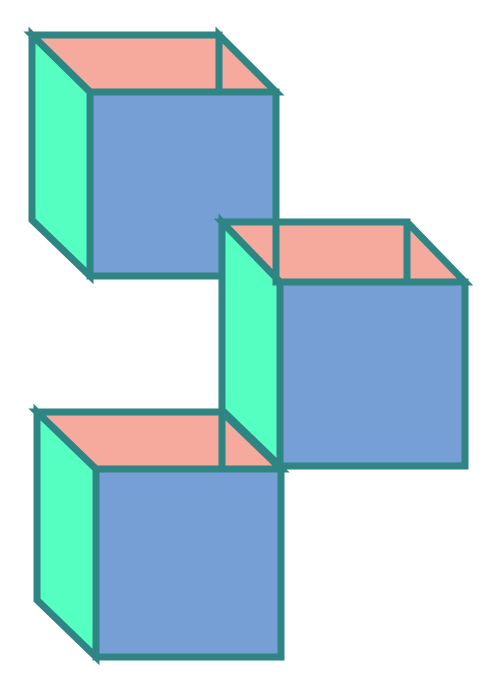 This screenshot has width=498, height=680. I want to click on cube-top-back-face, so click(250, 61).